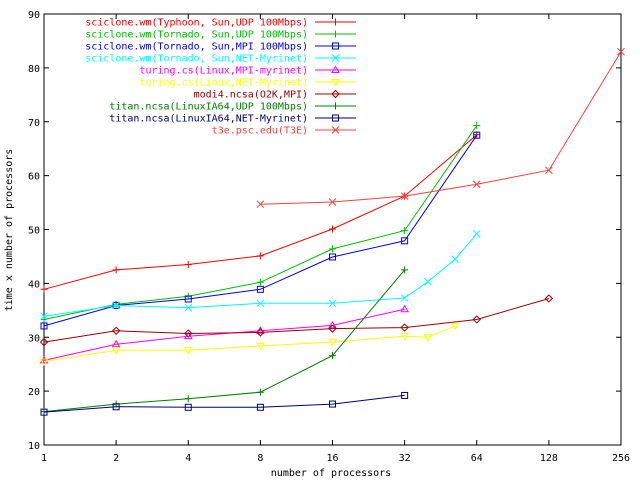 The image size is (640, 480). Describe the element at coordinates (223, 71) in the screenshot. I see `legend-label: turing.cs(Linux,MPI-myrinet)` at that location.